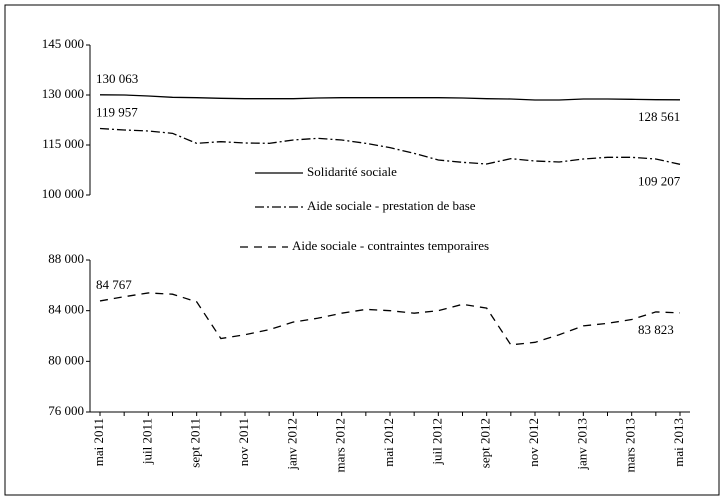  Describe the element at coordinates (63, 43) in the screenshot. I see `y-tick-label: 145 000` at that location.